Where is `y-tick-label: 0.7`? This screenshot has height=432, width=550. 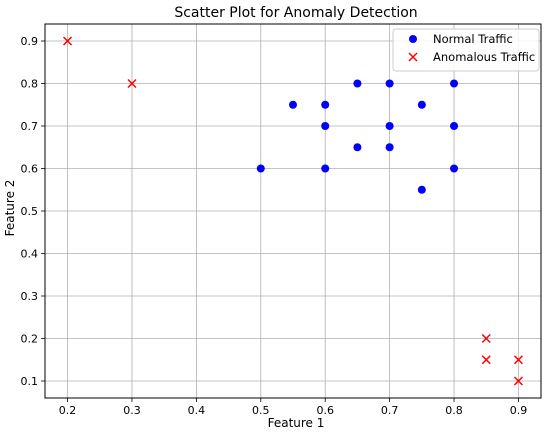 y-tick-label: 0.7 is located at coordinates (30, 126).